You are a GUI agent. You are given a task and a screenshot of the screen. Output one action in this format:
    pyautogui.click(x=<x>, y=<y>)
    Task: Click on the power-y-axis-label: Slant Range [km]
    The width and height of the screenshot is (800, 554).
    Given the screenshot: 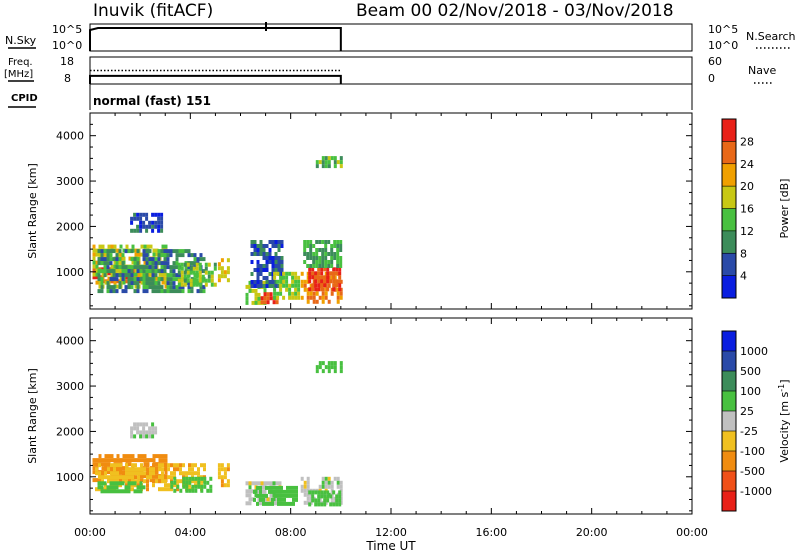 What is the action you would take?
    pyautogui.click(x=32, y=211)
    